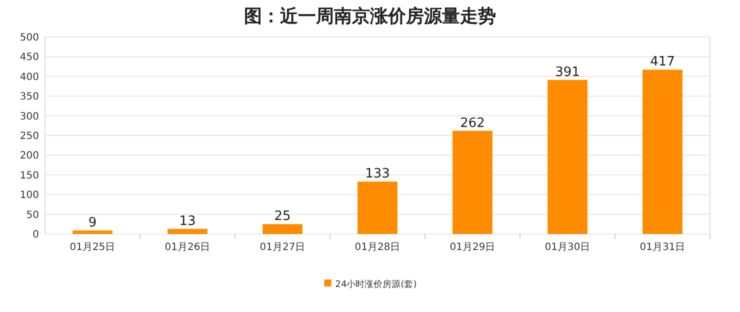 The height and width of the screenshot is (312, 740). I want to click on y-tick-label: 100, so click(29, 196).